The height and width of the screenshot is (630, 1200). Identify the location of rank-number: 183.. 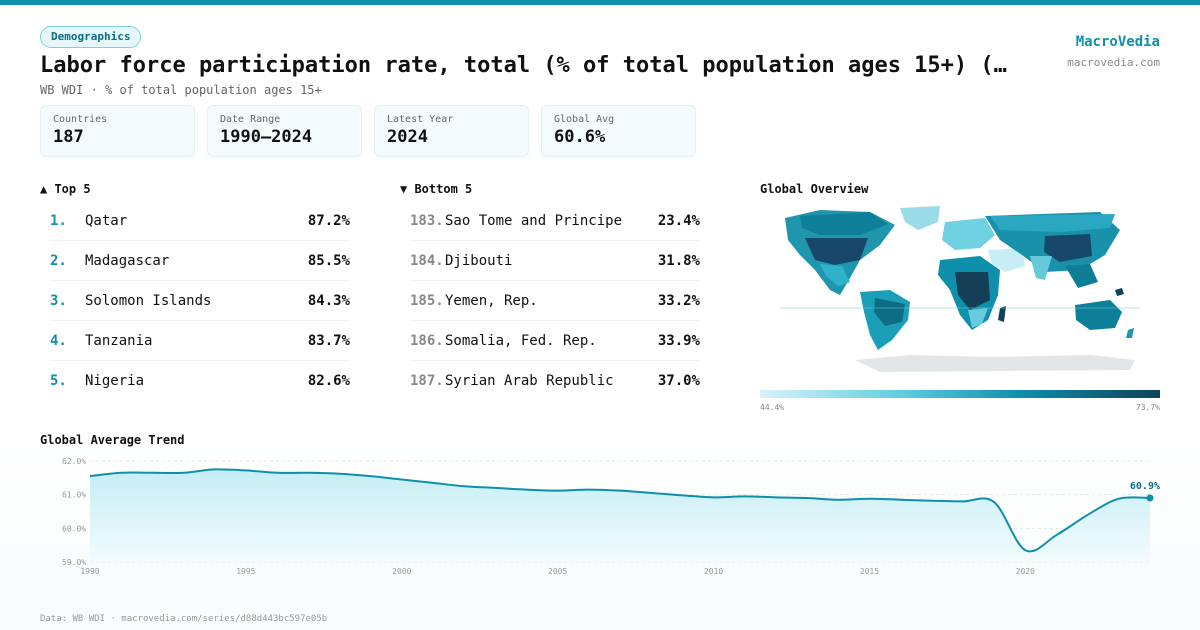
(427, 220).